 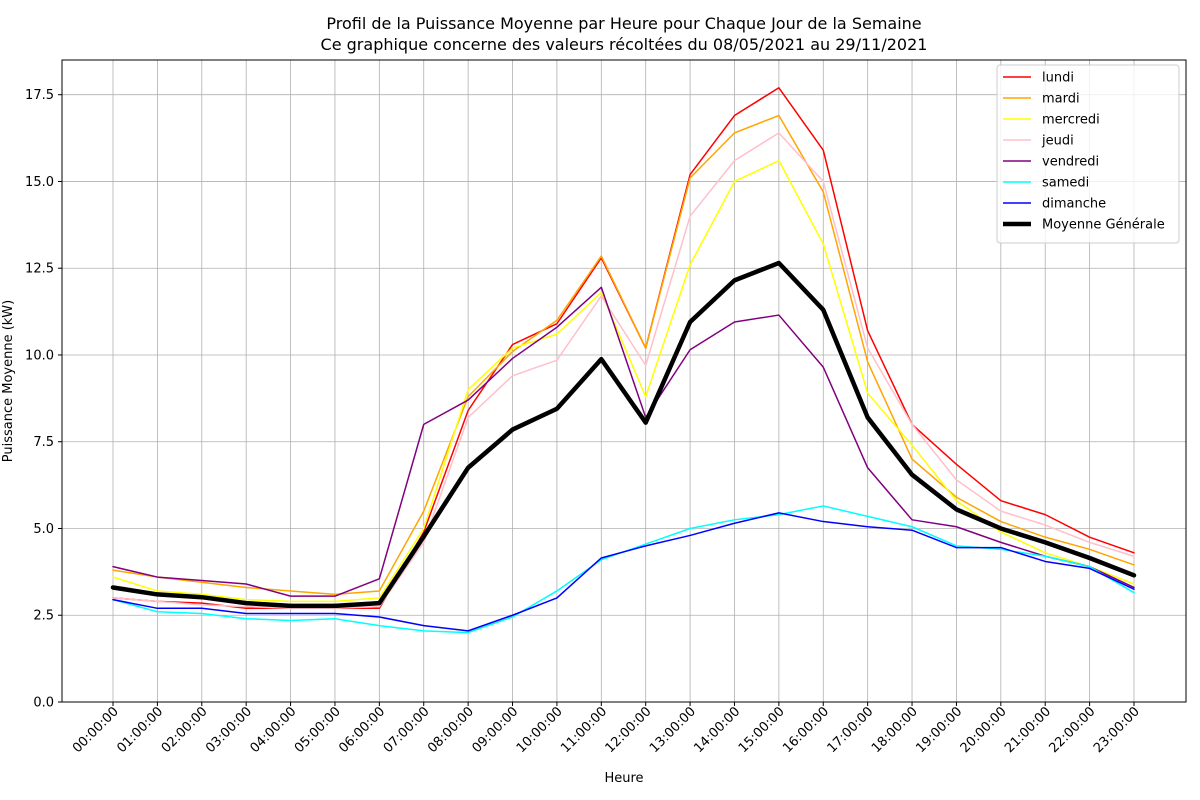 What do you see at coordinates (273, 730) in the screenshot?
I see `x-tick-label: 04:00:00` at bounding box center [273, 730].